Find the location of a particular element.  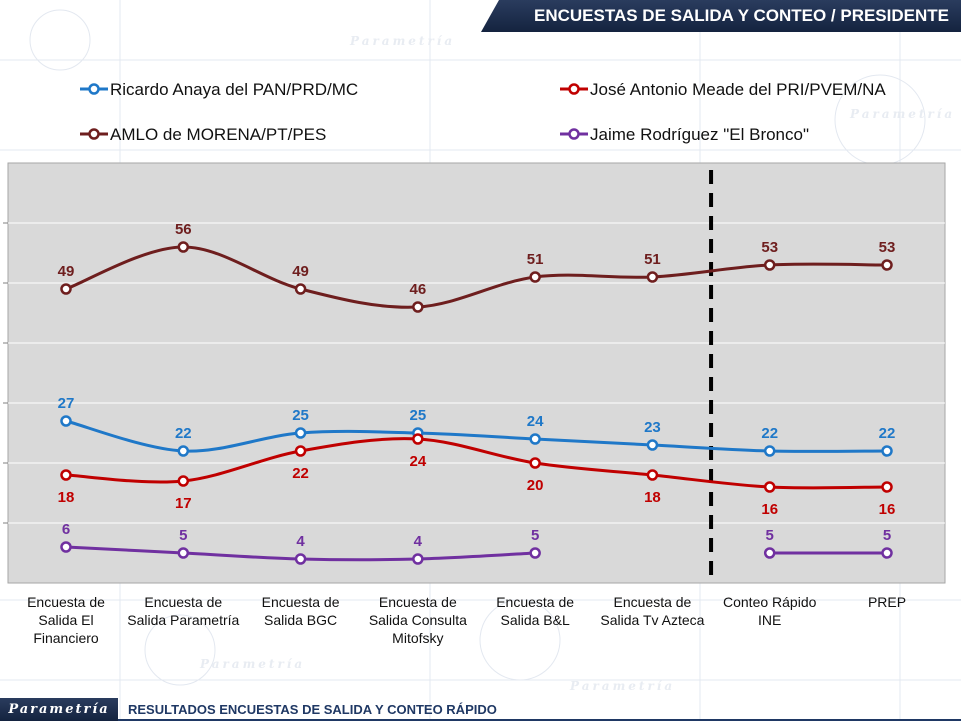

x-tick-label-3-1: Salida Consulta is located at coordinates (418, 620).